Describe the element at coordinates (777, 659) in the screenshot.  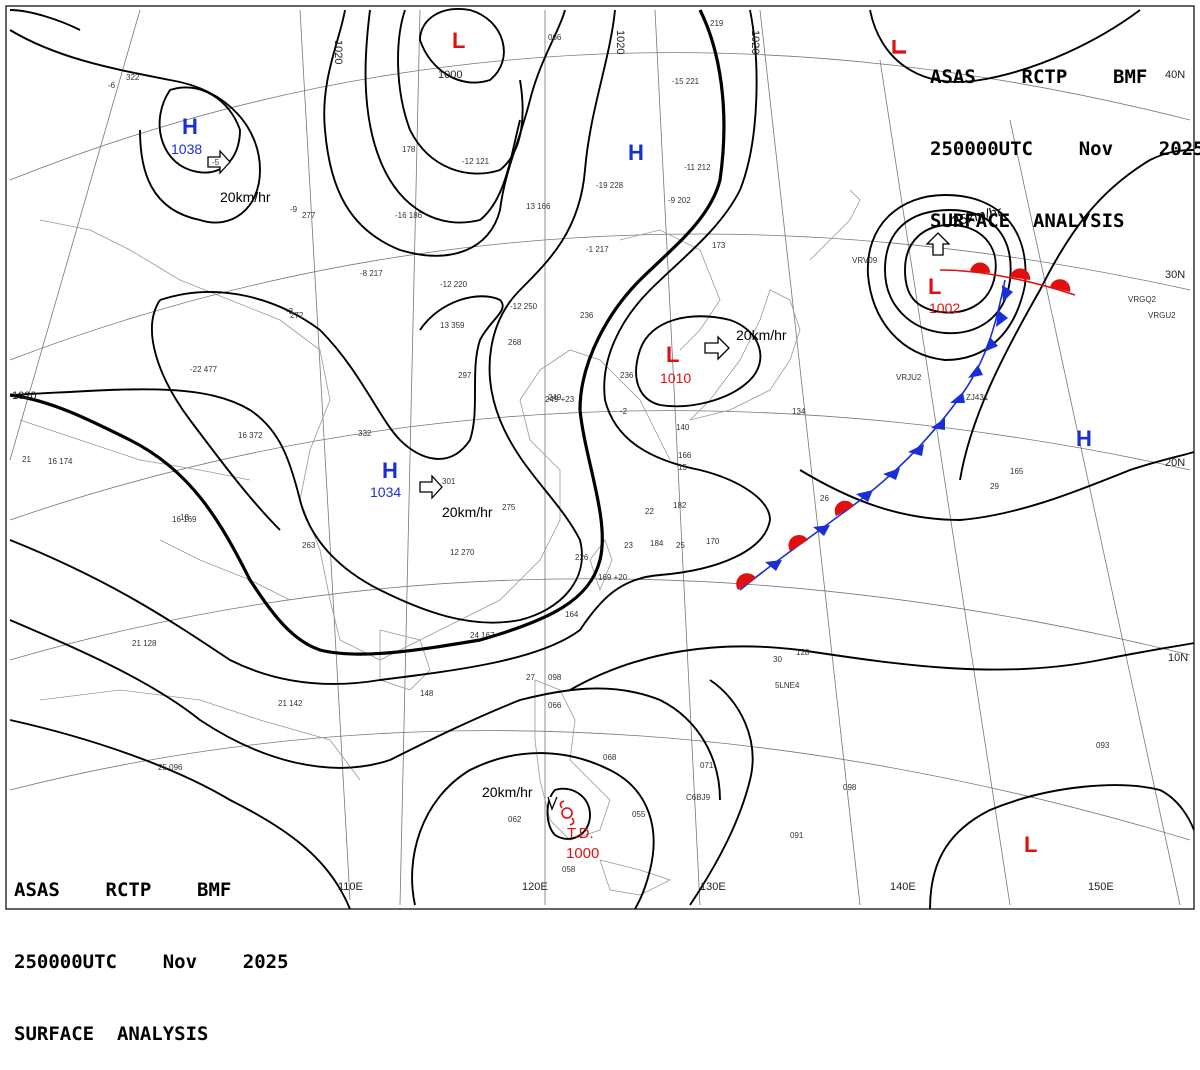
I see `station-value: 30` at that location.